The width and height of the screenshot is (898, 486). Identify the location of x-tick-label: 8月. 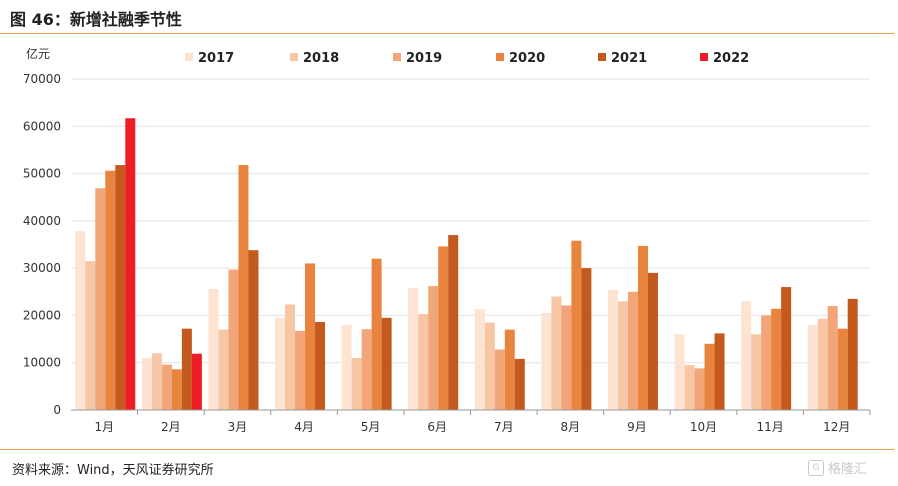
(571, 427).